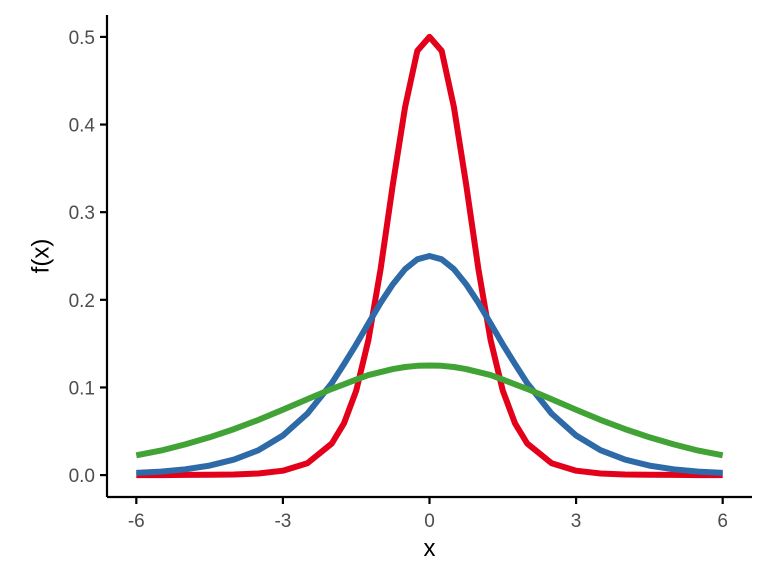 The image size is (768, 576). I want to click on y-axis-ticks: 0.0 0.1 0.2 0.3 0.4 0.5, so click(88, 257).